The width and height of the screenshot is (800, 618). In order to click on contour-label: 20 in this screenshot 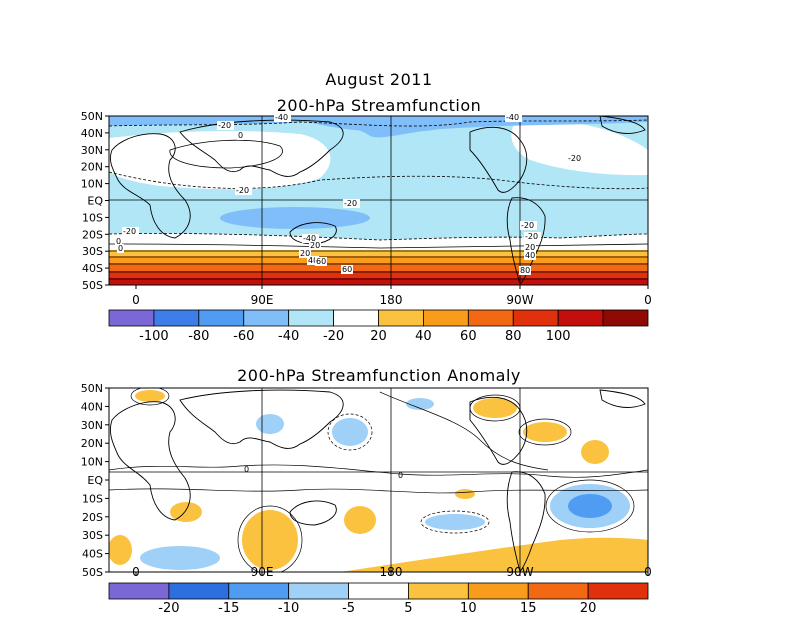, I will do `click(315, 245)`.